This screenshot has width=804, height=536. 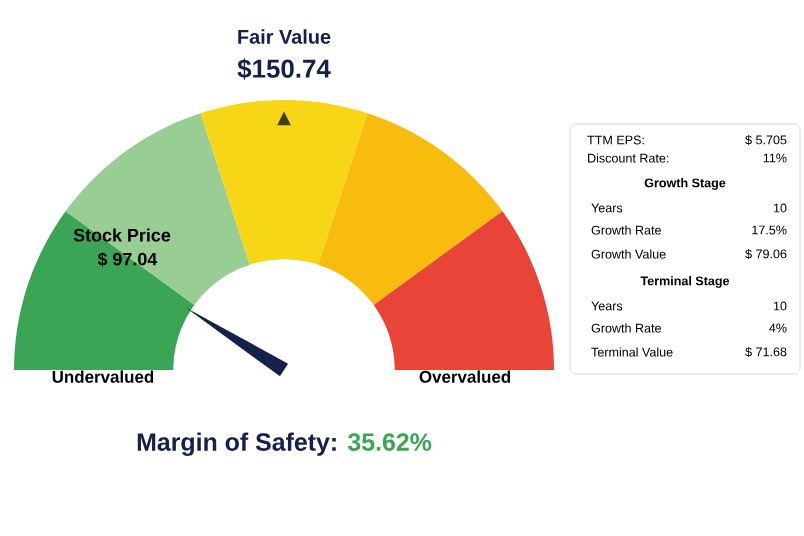 What do you see at coordinates (389, 442) in the screenshot?
I see `text: 35.62%` at bounding box center [389, 442].